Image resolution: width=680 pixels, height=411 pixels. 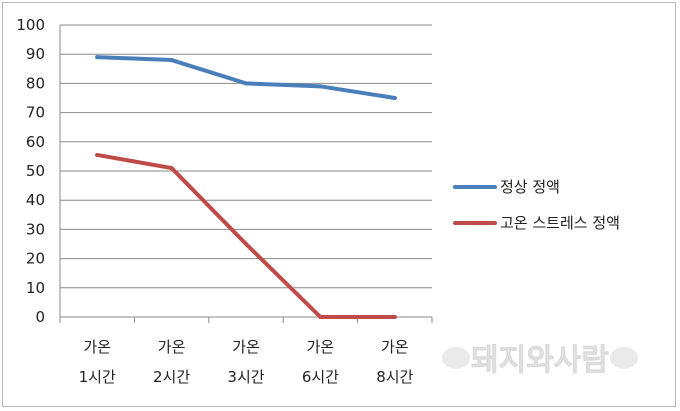 I want to click on y-tick-label: 50, so click(x=35, y=171).